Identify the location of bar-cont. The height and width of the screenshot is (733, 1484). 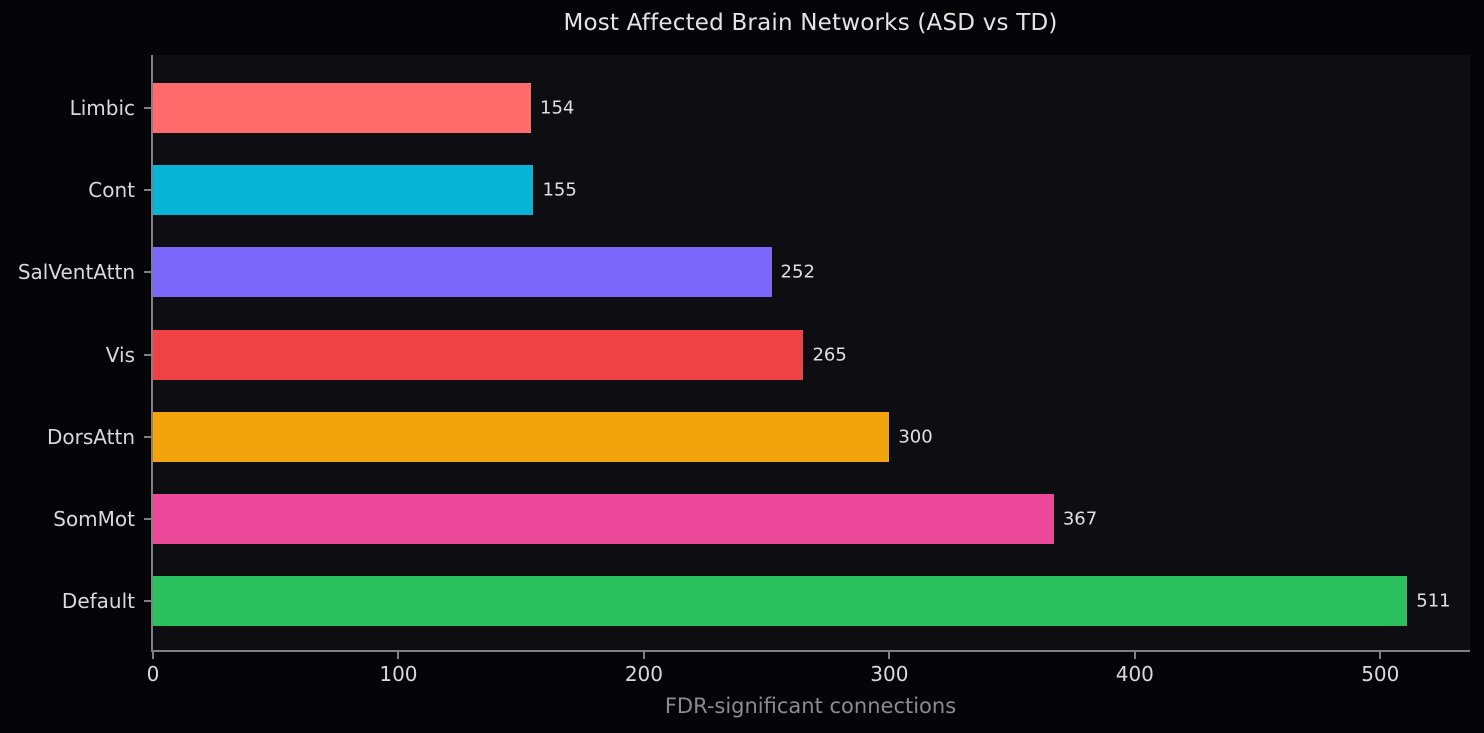
(343, 190).